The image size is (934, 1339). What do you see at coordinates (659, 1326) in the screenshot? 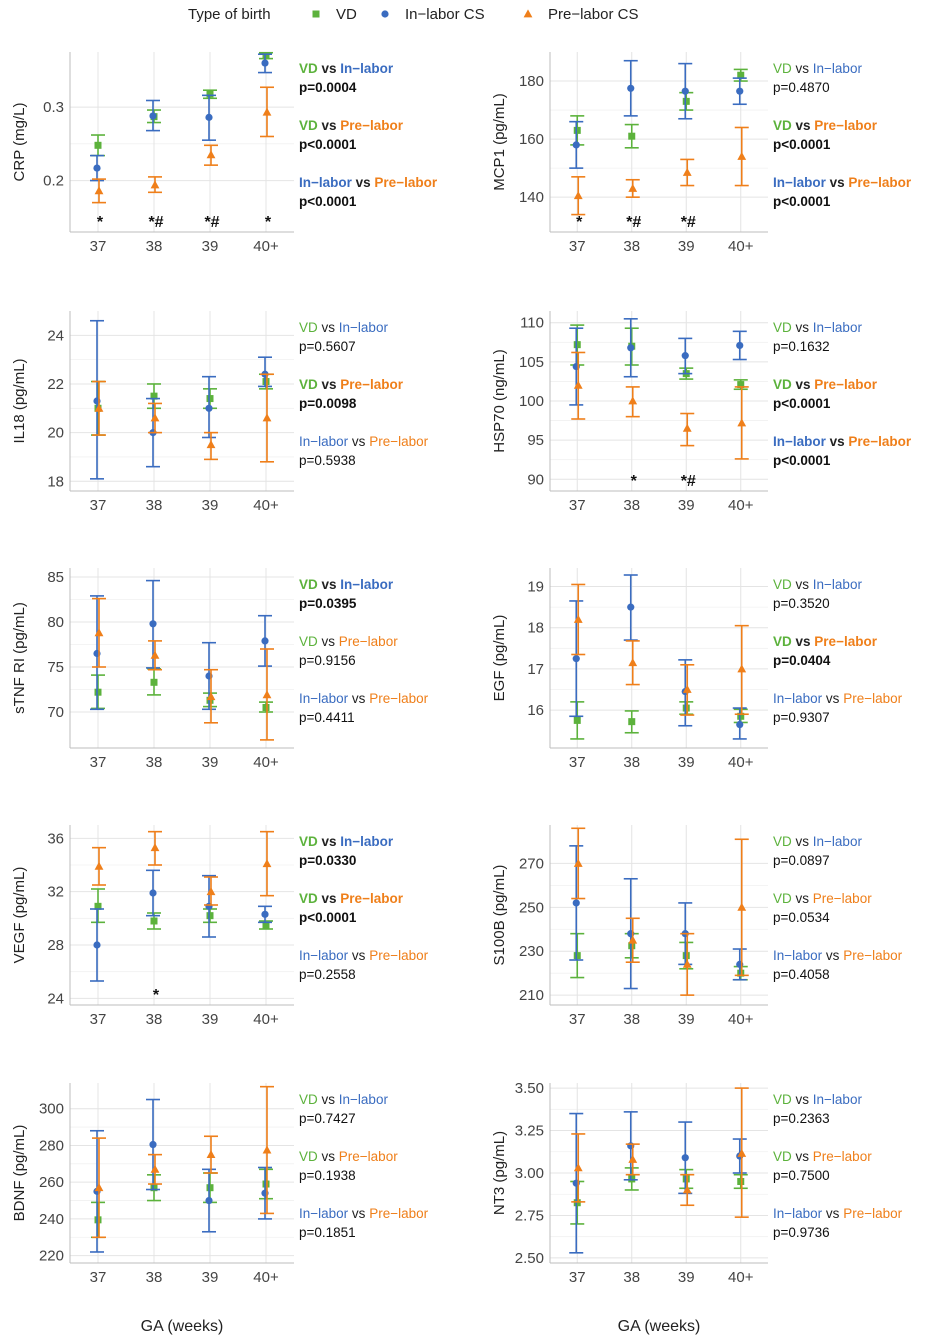
I see `x-axis-title-right: GA (weeks)` at bounding box center [659, 1326].